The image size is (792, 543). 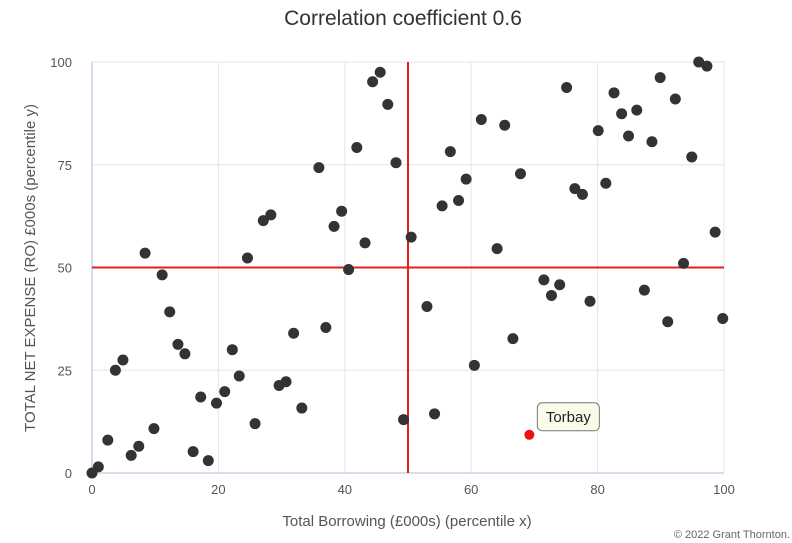 I want to click on x-tick-label: 80, so click(x=597, y=489).